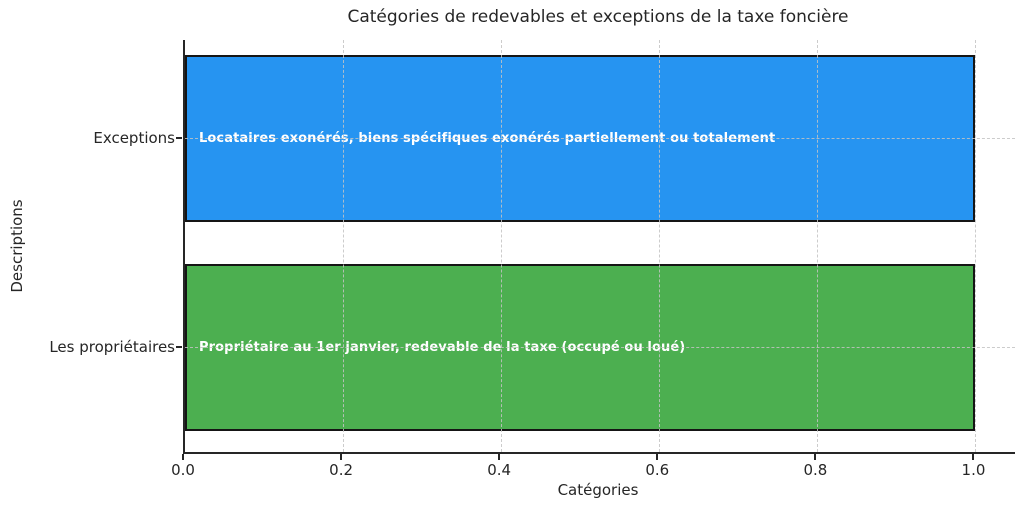 The height and width of the screenshot is (507, 1024). I want to click on y-tick-label: Les propriétaires, so click(112, 347).